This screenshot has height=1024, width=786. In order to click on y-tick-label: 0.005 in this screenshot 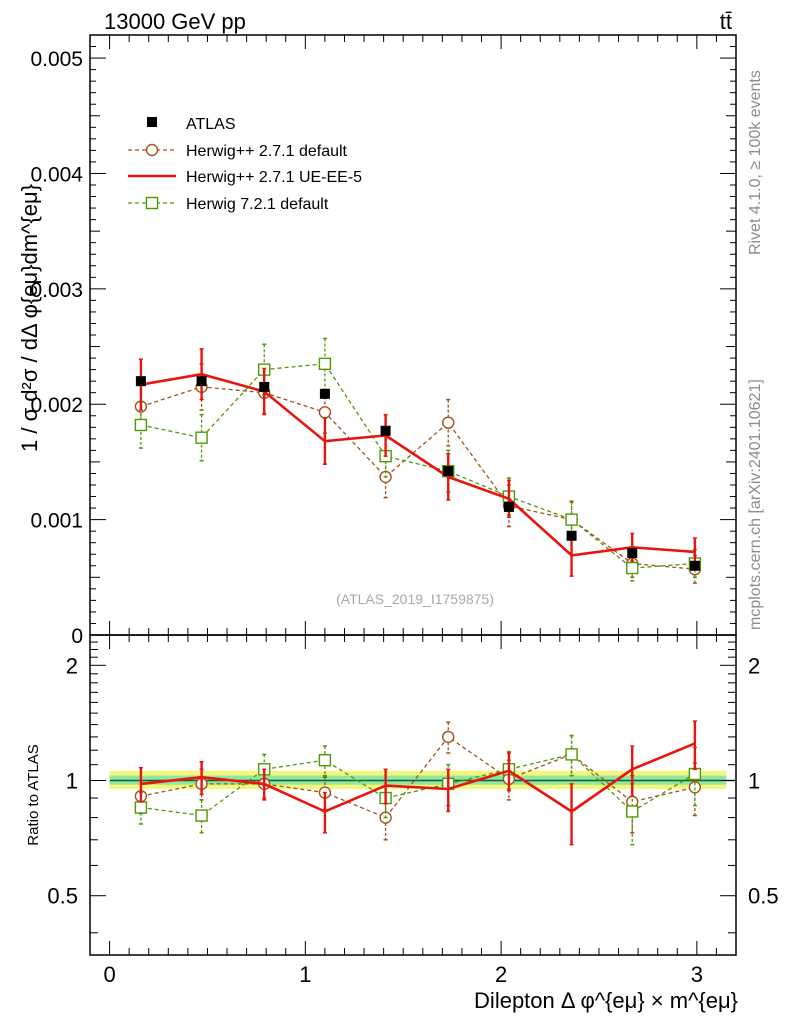, I will do `click(56, 59)`.